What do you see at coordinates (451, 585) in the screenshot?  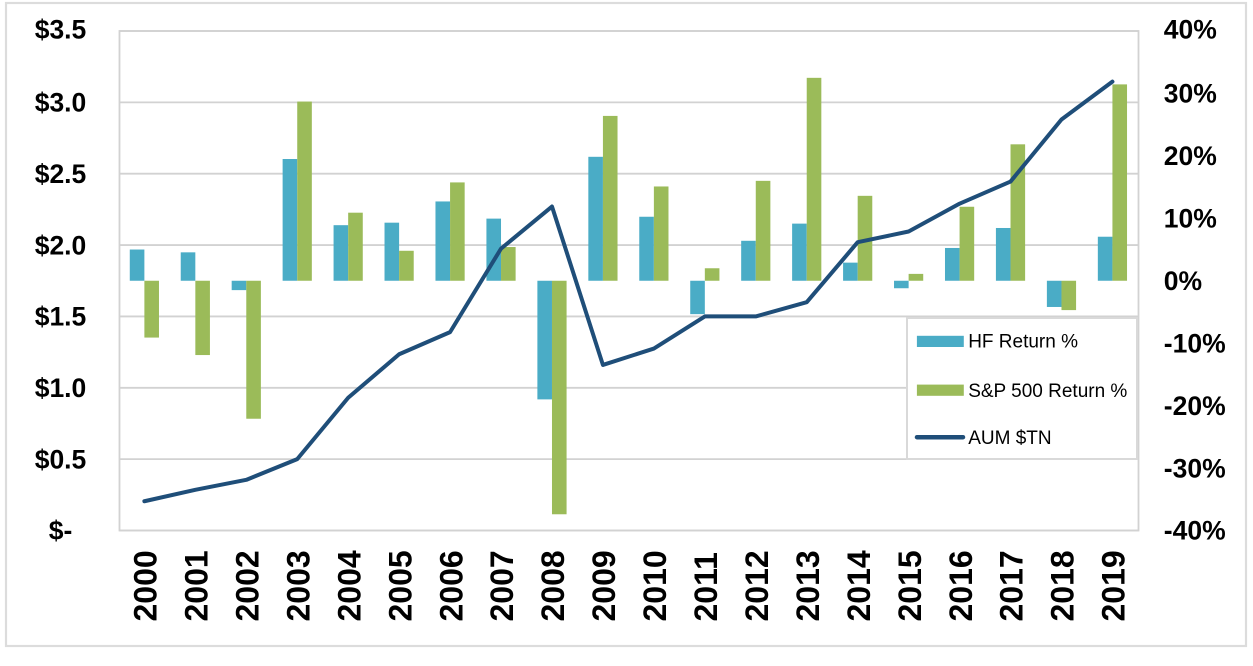 I see `svg-text: 2006` at bounding box center [451, 585].